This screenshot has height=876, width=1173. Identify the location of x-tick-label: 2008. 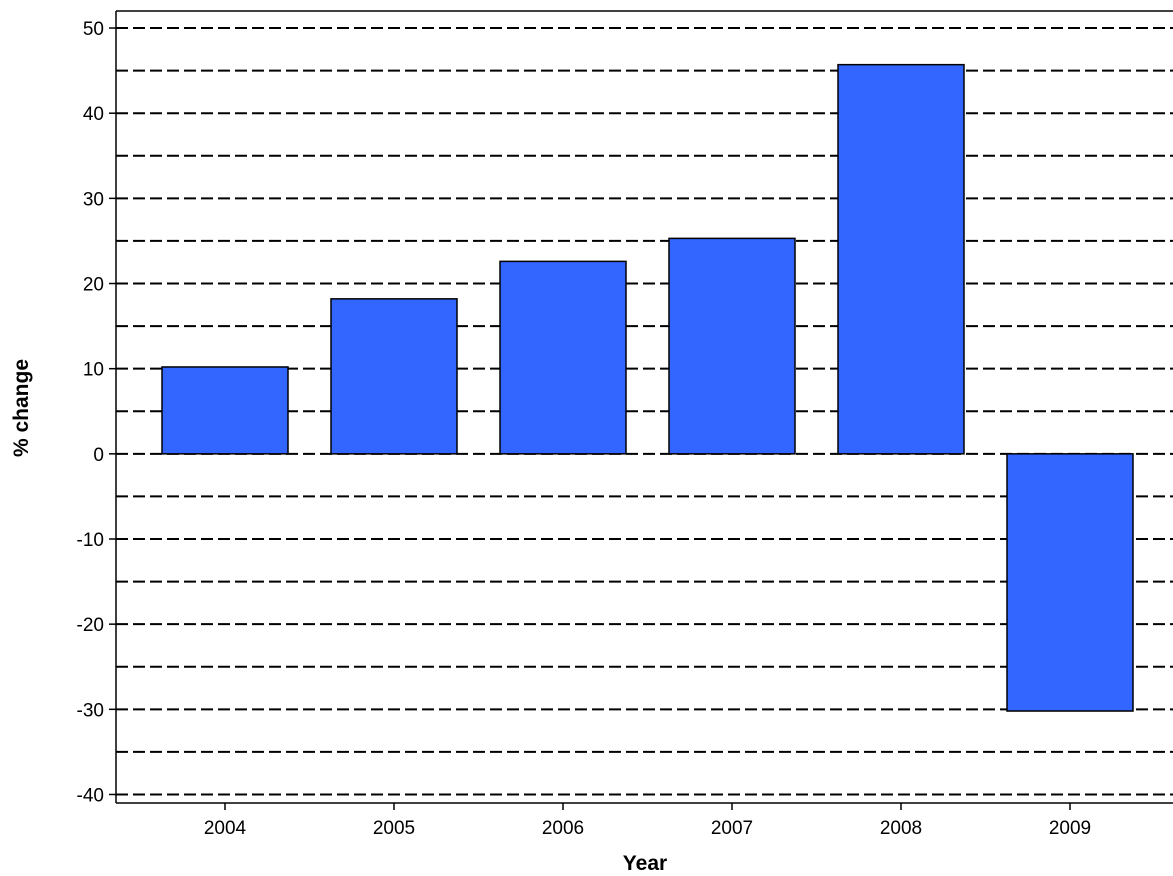
(901, 828).